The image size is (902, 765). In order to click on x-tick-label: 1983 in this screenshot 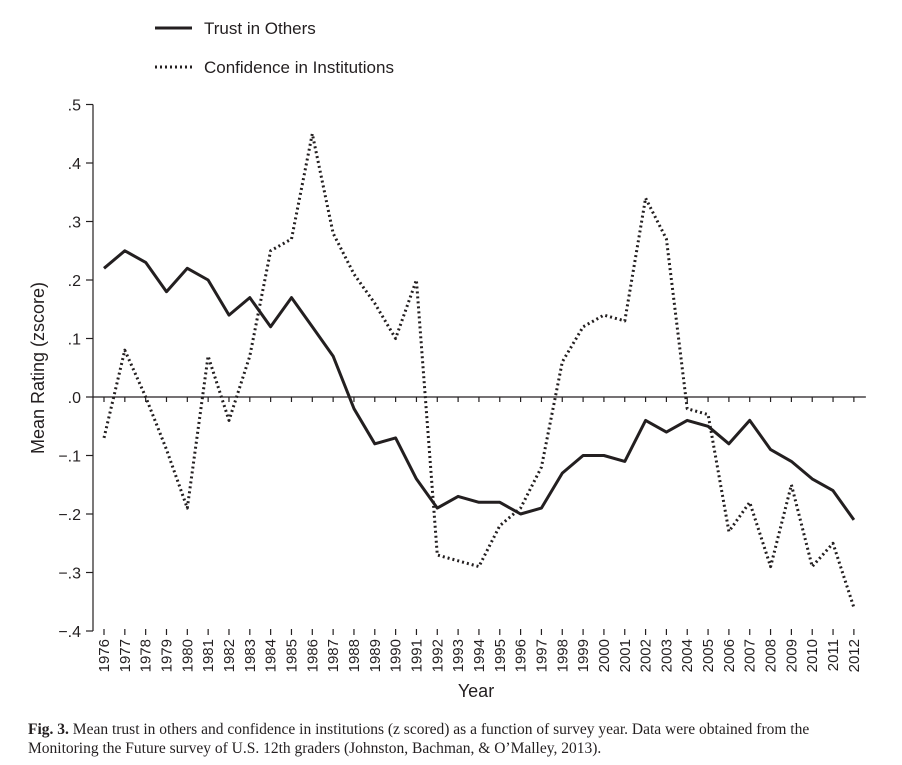, I will do `click(250, 655)`.